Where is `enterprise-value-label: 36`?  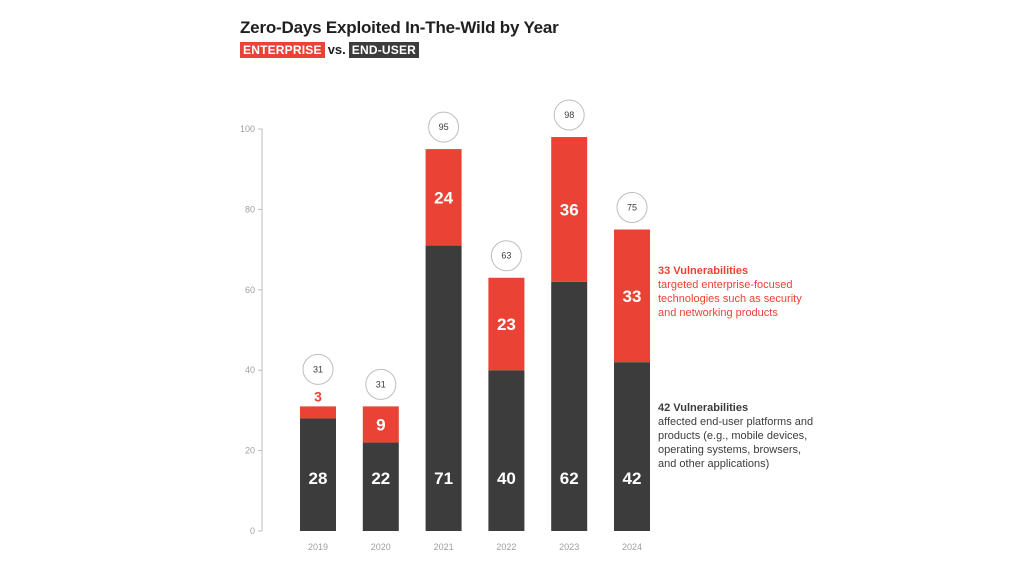
enterprise-value-label: 36 is located at coordinates (569, 209).